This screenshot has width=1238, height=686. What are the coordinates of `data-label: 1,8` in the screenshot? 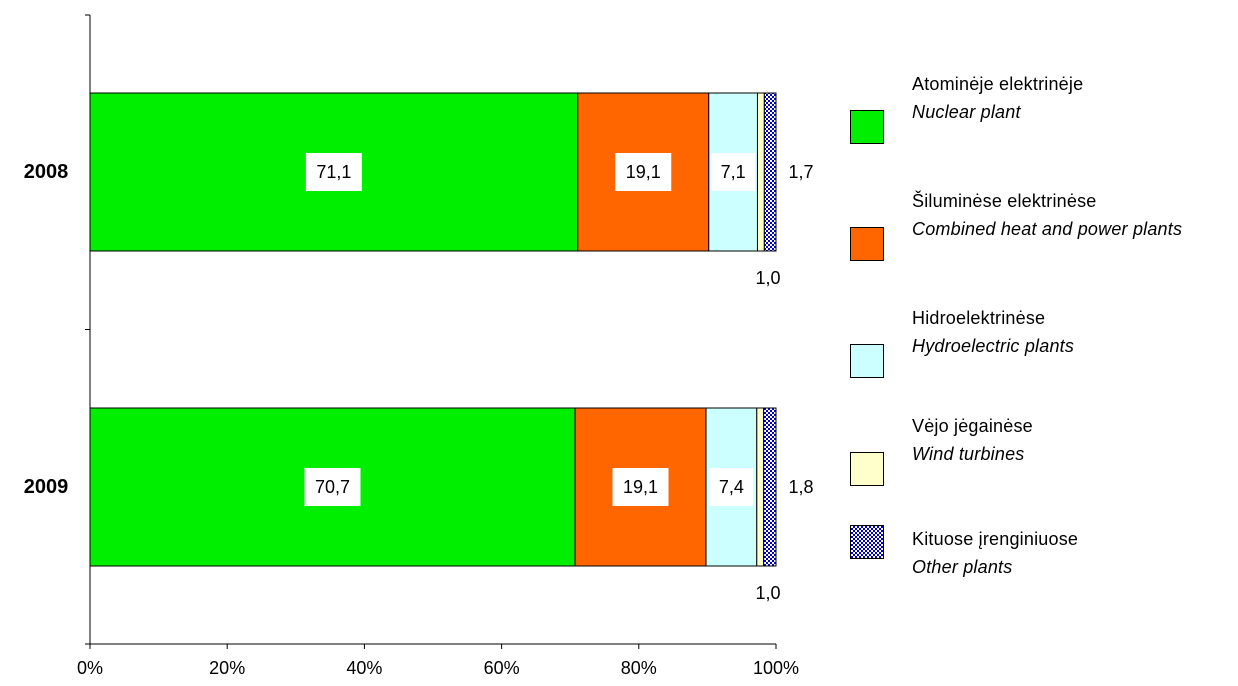 It's located at (800, 487).